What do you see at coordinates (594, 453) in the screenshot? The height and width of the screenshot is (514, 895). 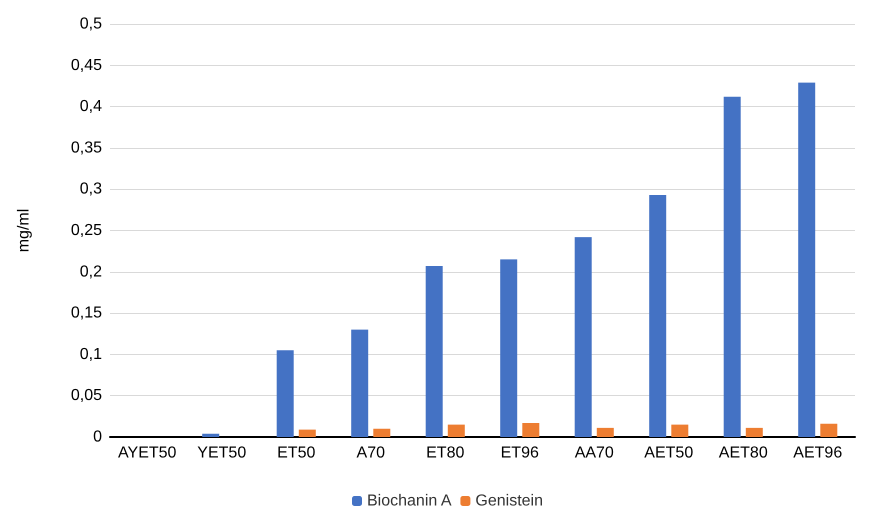 I see `x-tick-label: AA70` at bounding box center [594, 453].